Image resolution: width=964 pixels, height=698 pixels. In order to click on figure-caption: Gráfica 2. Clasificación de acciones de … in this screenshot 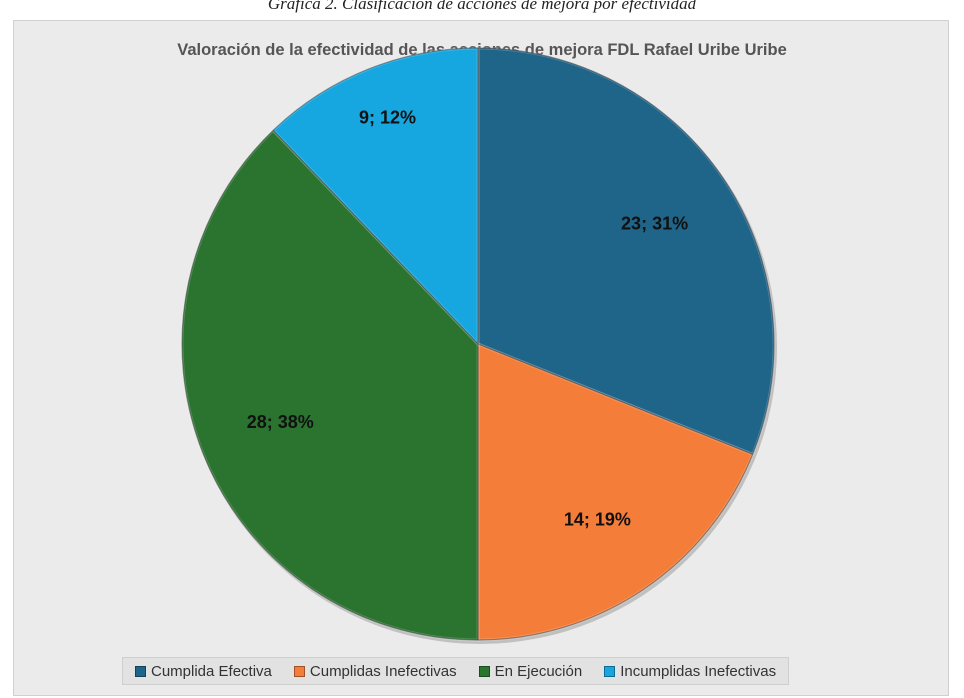, I will do `click(482, 6)`.